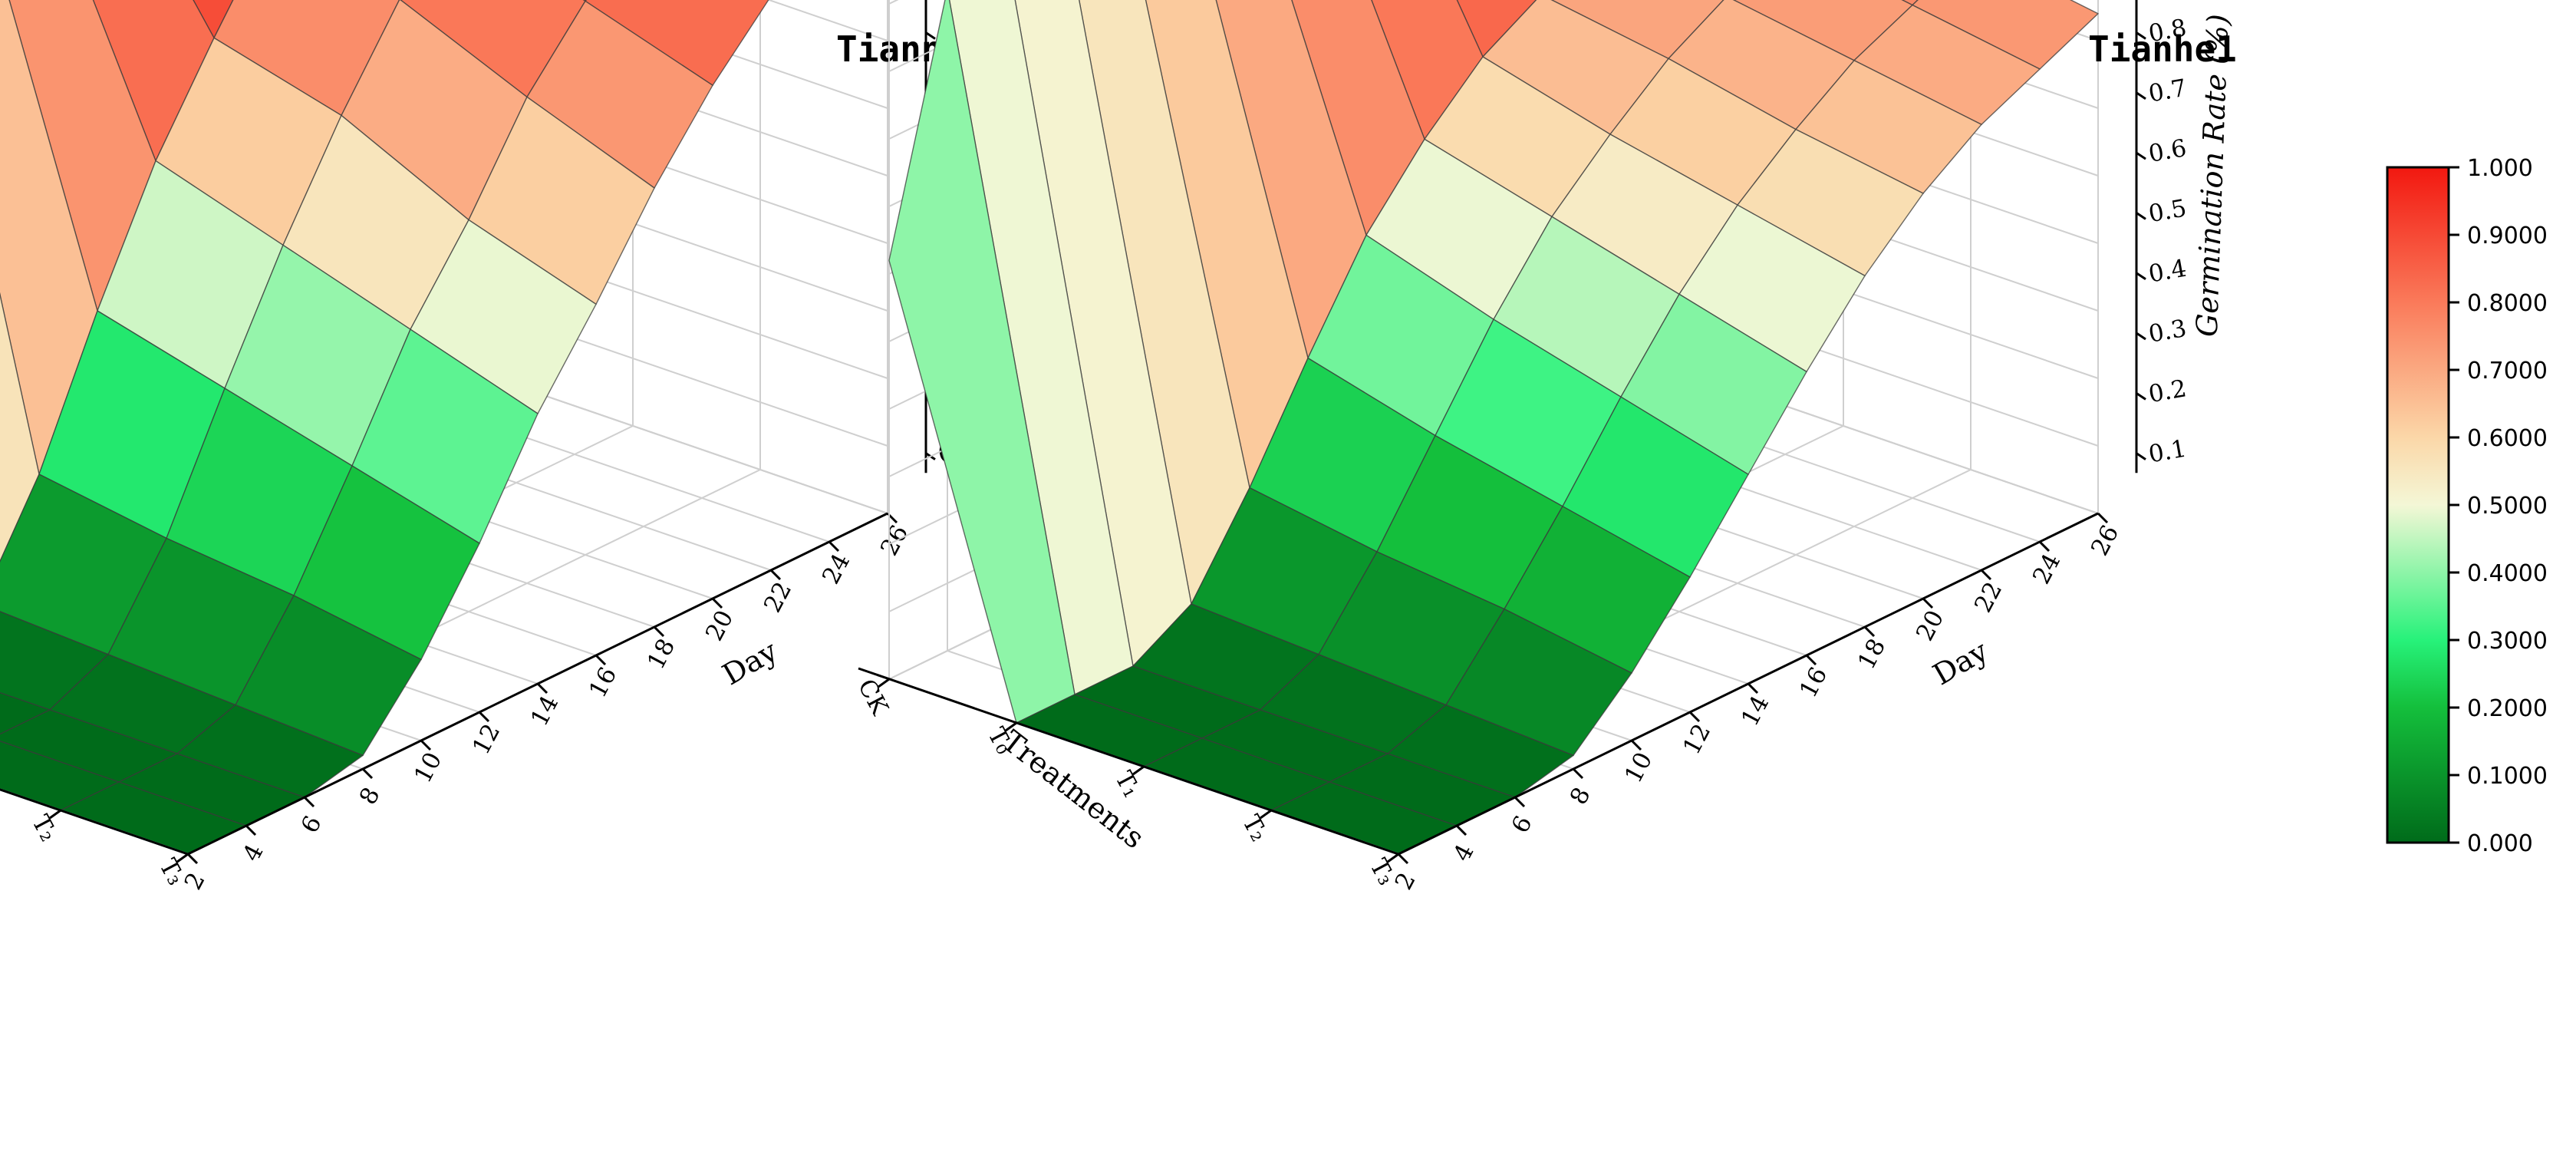 This screenshot has width=2576, height=1168. Describe the element at coordinates (2167, 31) in the screenshot. I see `z-tick-label: 0.8` at that location.